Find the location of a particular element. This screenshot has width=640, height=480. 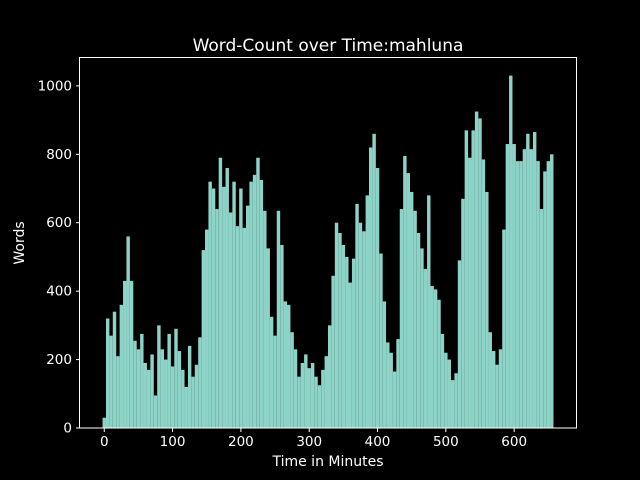

y-tick-label: 1000 is located at coordinates (55, 86).